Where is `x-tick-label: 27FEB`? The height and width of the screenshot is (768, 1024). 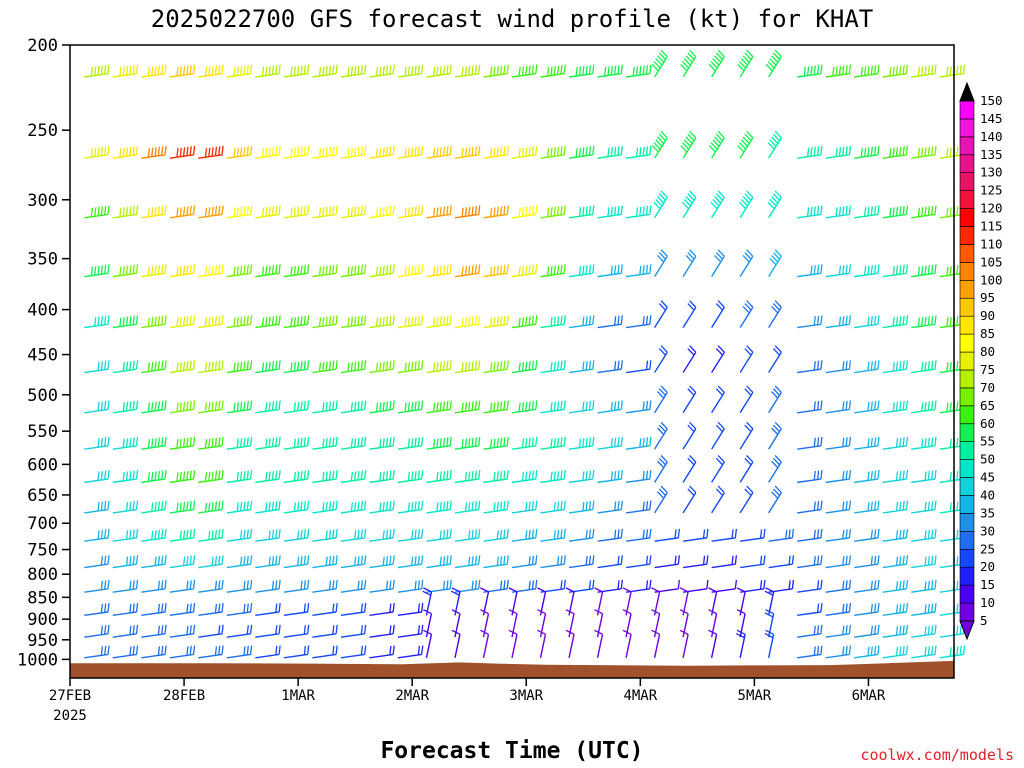 x-tick-label: 27FEB is located at coordinates (70, 696).